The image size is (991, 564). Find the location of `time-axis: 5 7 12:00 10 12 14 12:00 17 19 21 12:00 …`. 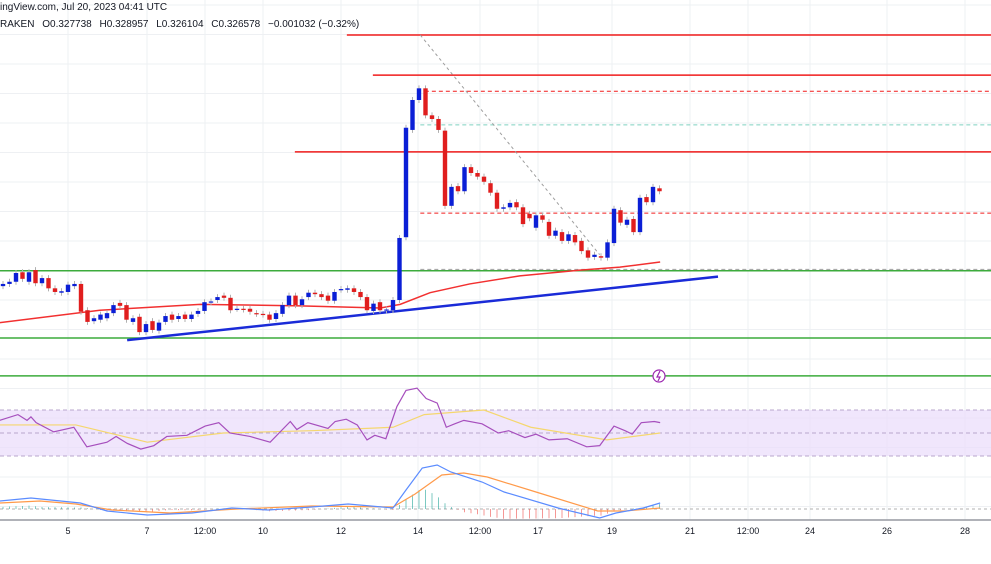

time-axis: 5 7 12:00 10 12 14 12:00 17 19 21 12:00 … is located at coordinates (517, 531).